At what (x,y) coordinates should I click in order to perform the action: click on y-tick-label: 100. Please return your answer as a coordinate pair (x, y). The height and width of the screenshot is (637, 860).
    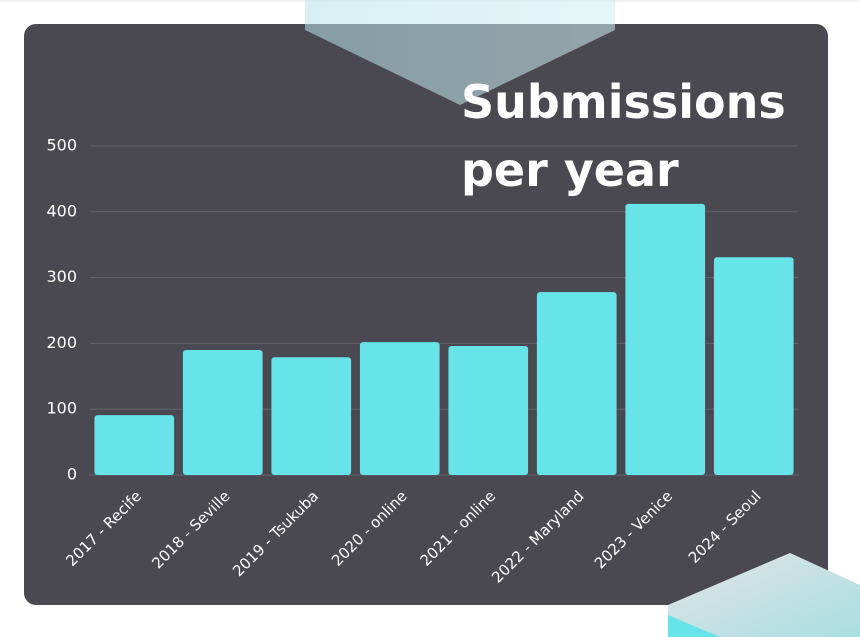
    Looking at the image, I should click on (61, 408).